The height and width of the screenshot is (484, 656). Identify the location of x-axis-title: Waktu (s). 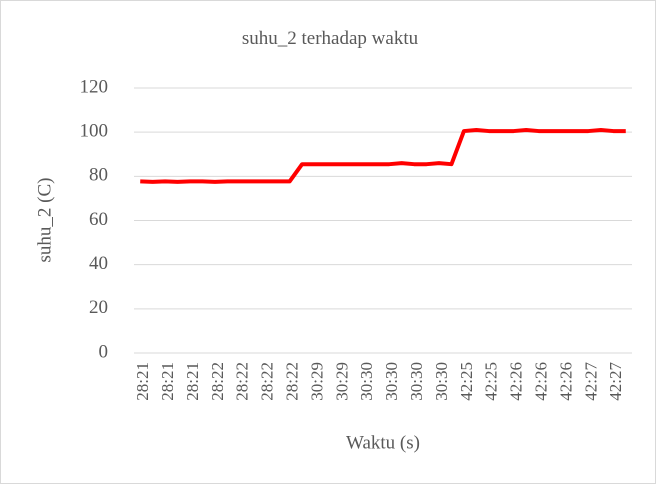
(383, 442).